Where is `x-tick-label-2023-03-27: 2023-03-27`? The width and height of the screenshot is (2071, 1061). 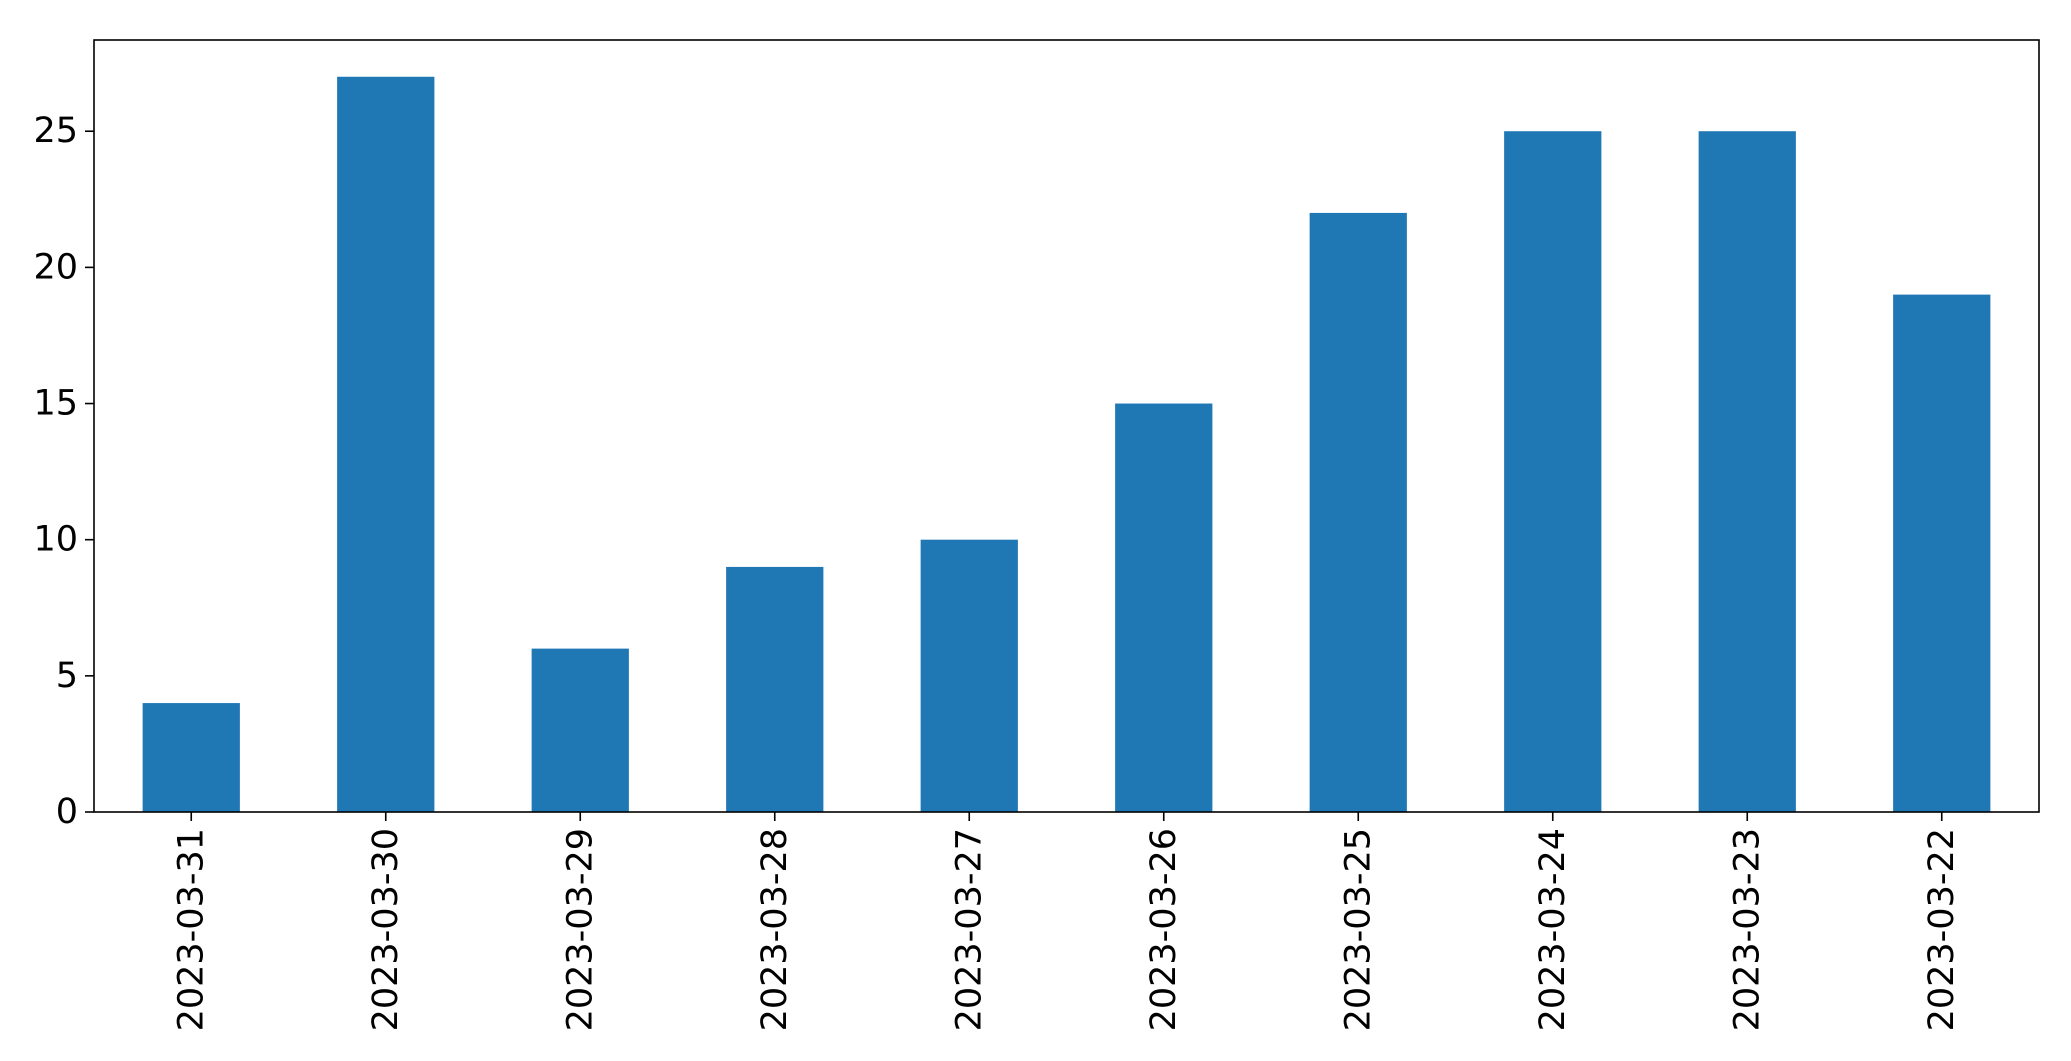 x-tick-label-2023-03-27: 2023-03-27 is located at coordinates (969, 929).